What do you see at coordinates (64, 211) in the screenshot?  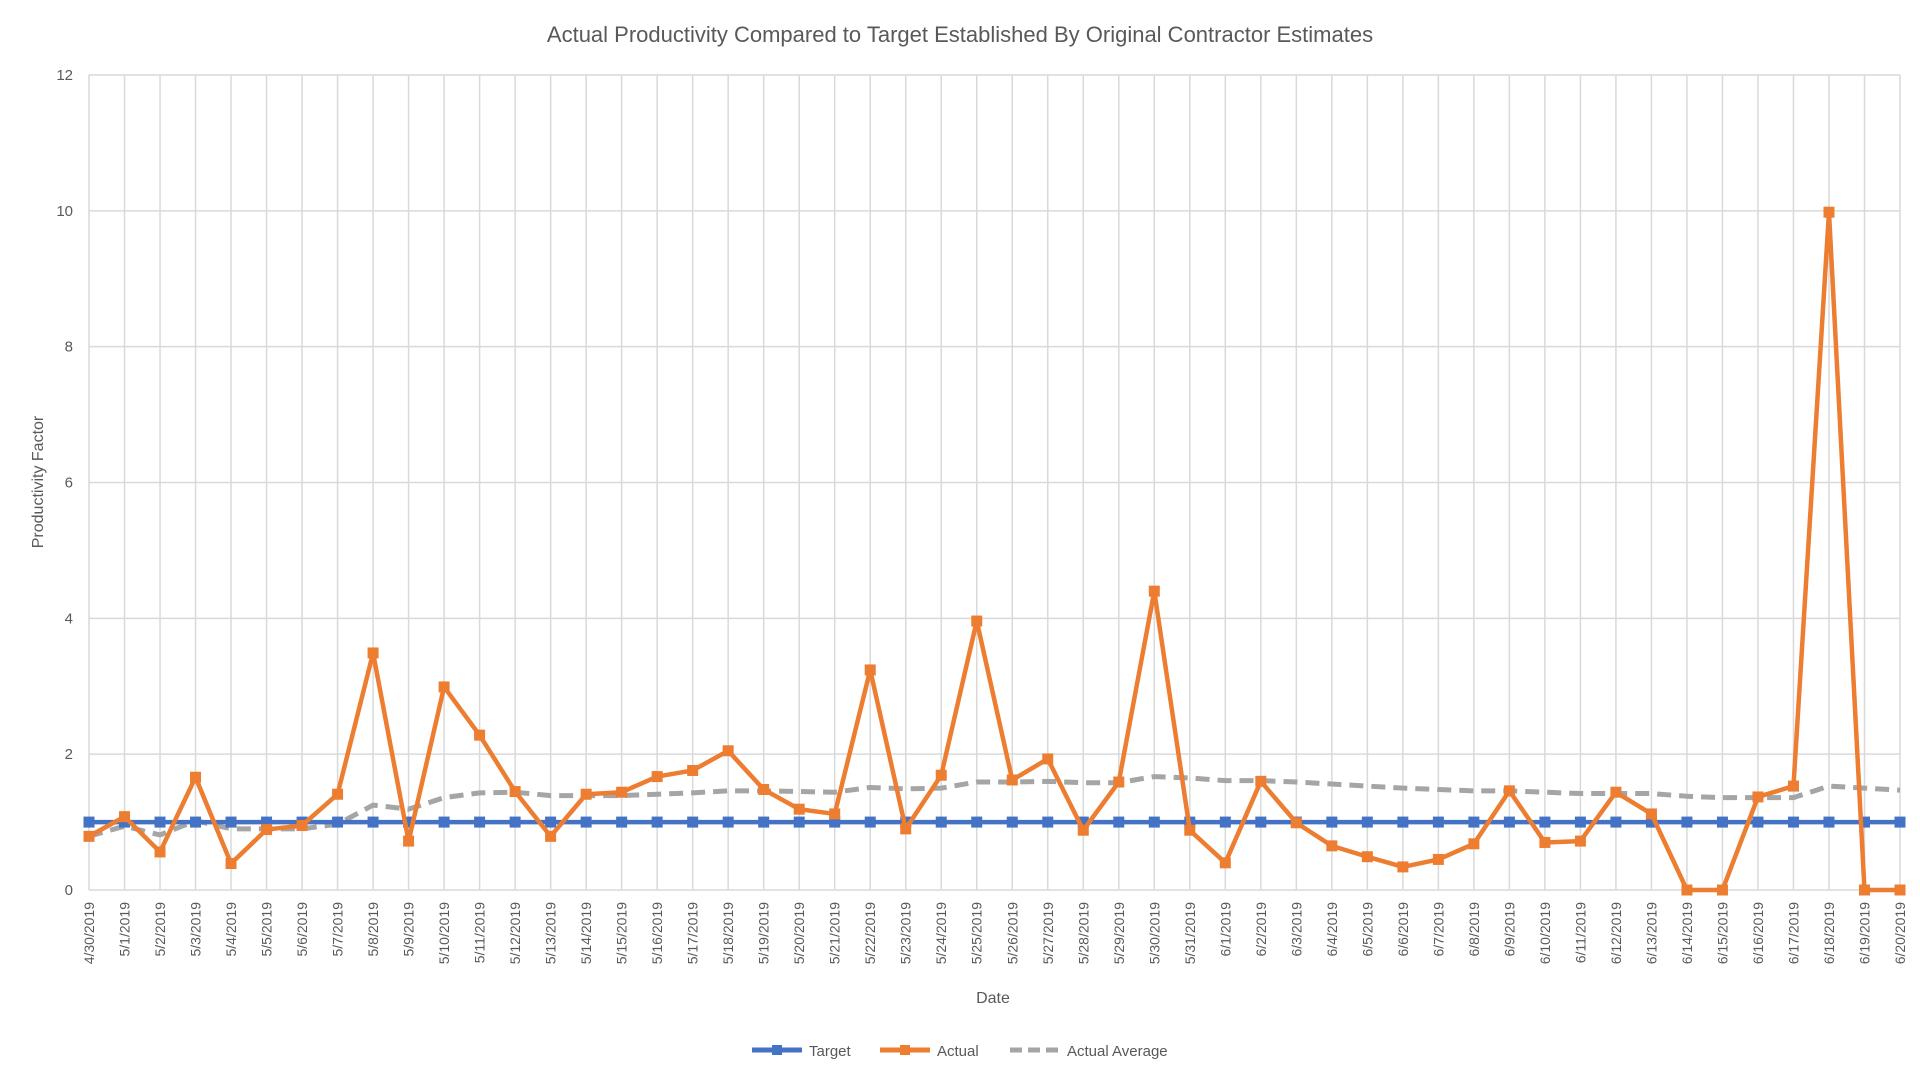 I see `y-tick-label: 10` at bounding box center [64, 211].